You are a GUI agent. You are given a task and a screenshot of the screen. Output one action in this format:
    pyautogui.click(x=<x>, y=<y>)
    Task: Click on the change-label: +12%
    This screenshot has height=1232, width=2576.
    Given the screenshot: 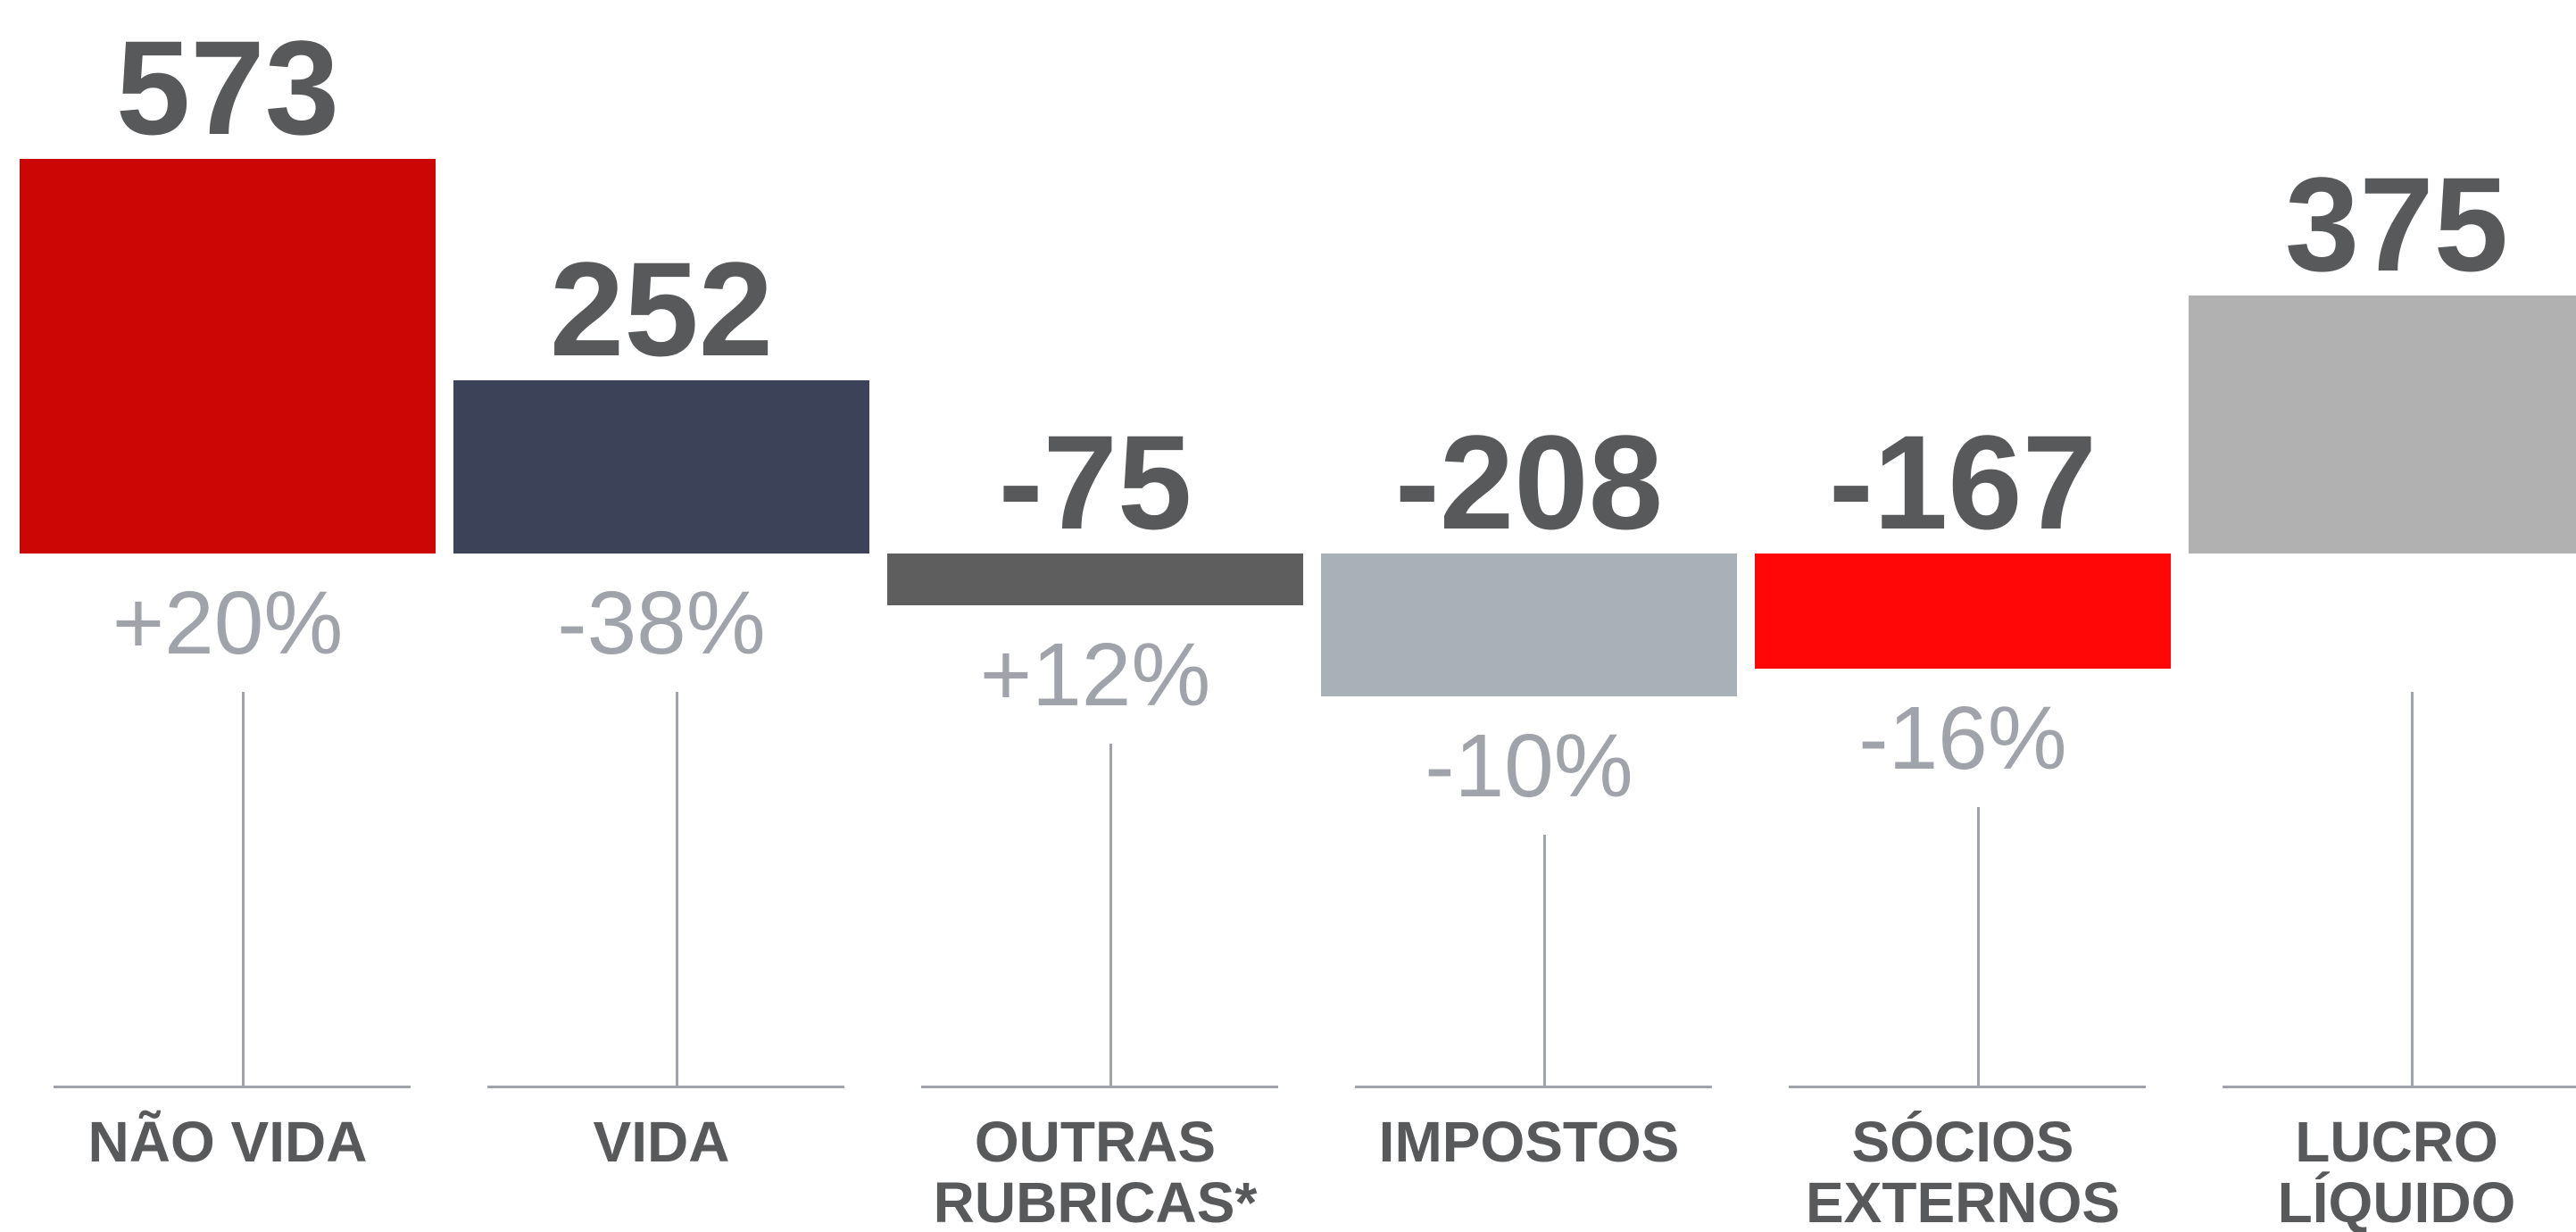 What is the action you would take?
    pyautogui.click(x=1095, y=674)
    